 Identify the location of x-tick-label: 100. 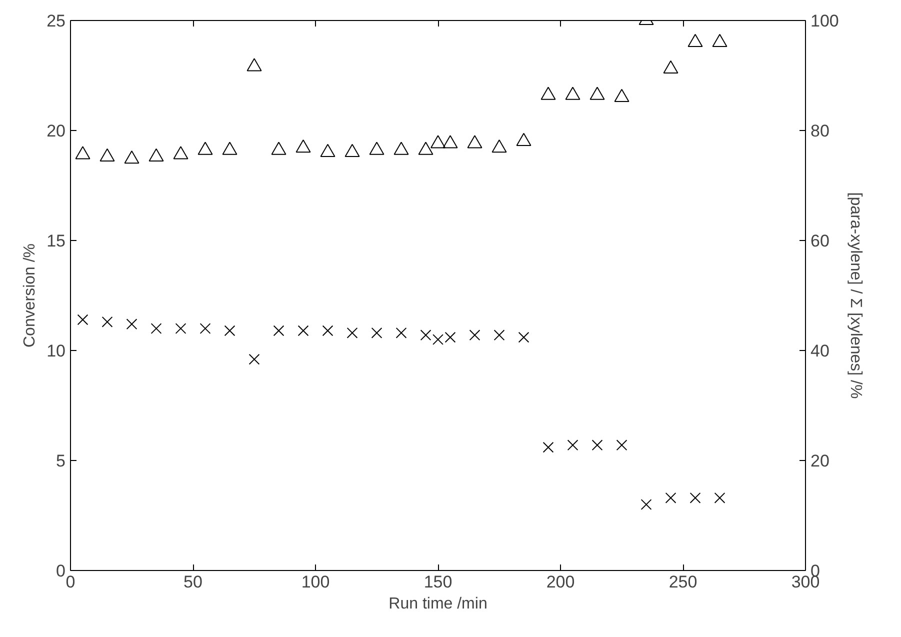
(315, 582).